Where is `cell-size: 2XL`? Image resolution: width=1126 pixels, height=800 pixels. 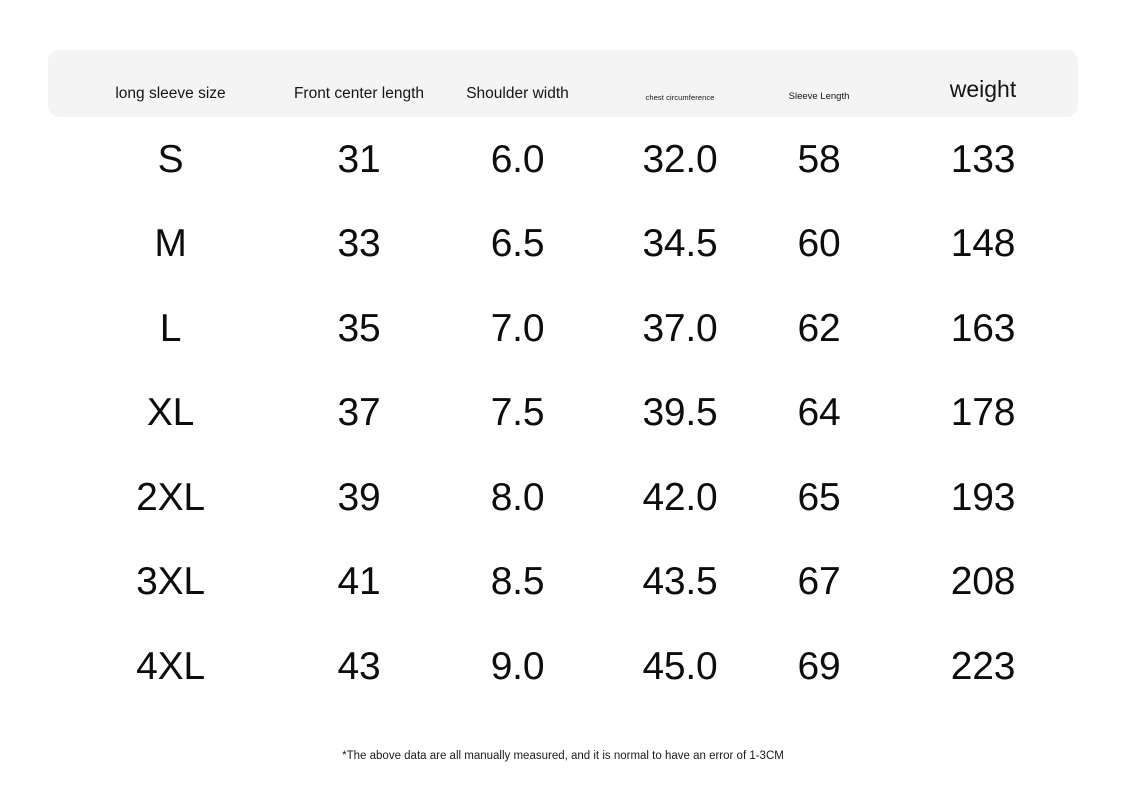
cell-size: 2XL is located at coordinates (170, 497).